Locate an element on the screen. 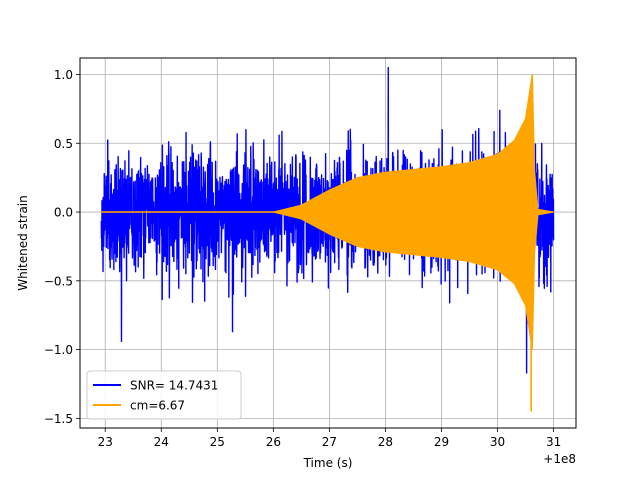 This screenshot has height=480, width=640. x-tick-label: 26 is located at coordinates (273, 442).